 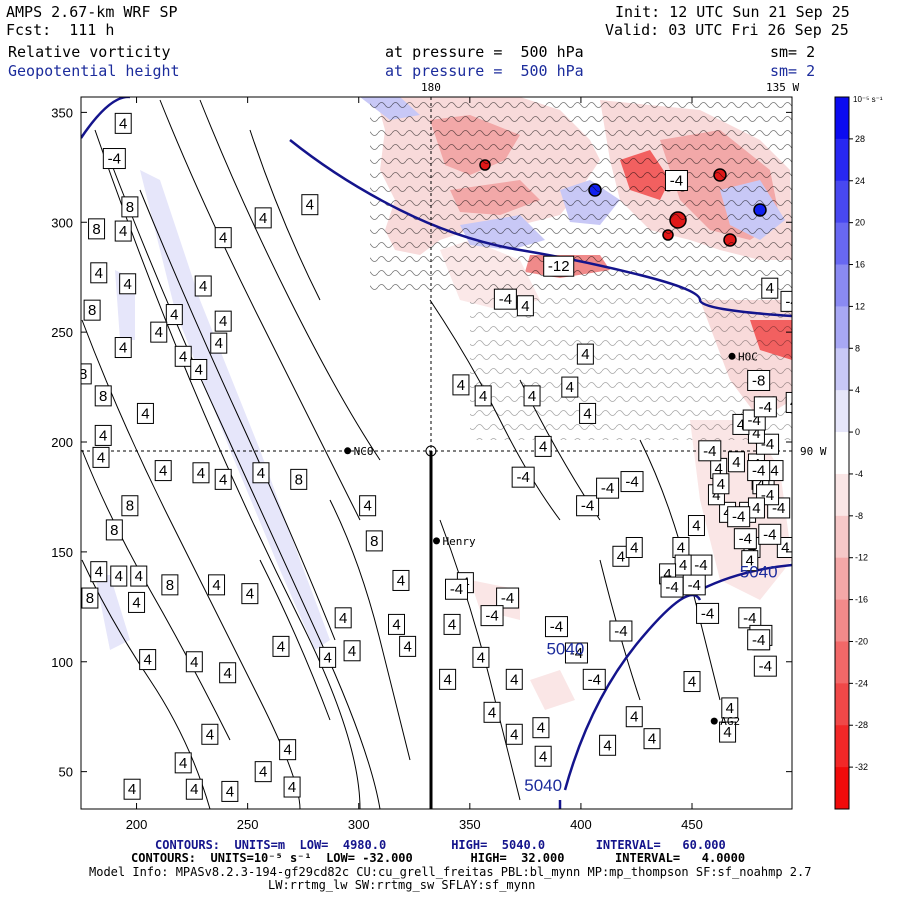 I want to click on lon-label-180: 180, so click(x=431, y=87).